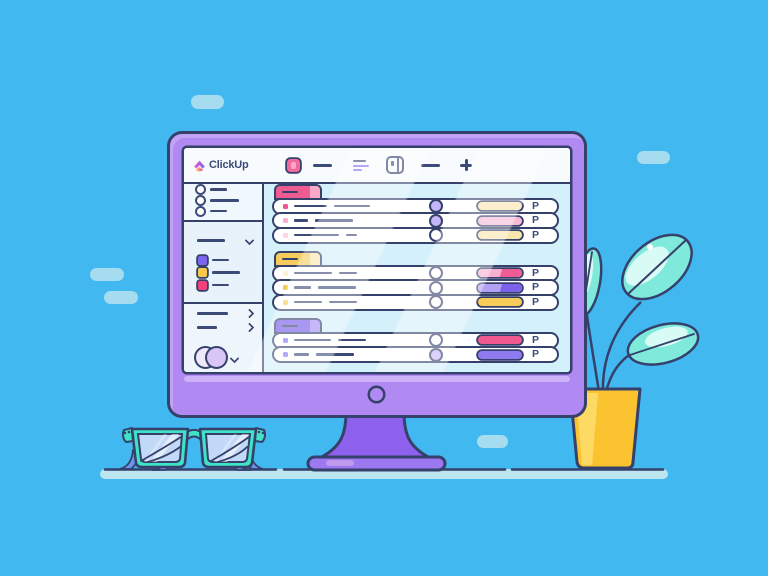 Image resolution: width=768 pixels, height=576 pixels. Describe the element at coordinates (663, 344) in the screenshot. I see `leaf-right` at that location.